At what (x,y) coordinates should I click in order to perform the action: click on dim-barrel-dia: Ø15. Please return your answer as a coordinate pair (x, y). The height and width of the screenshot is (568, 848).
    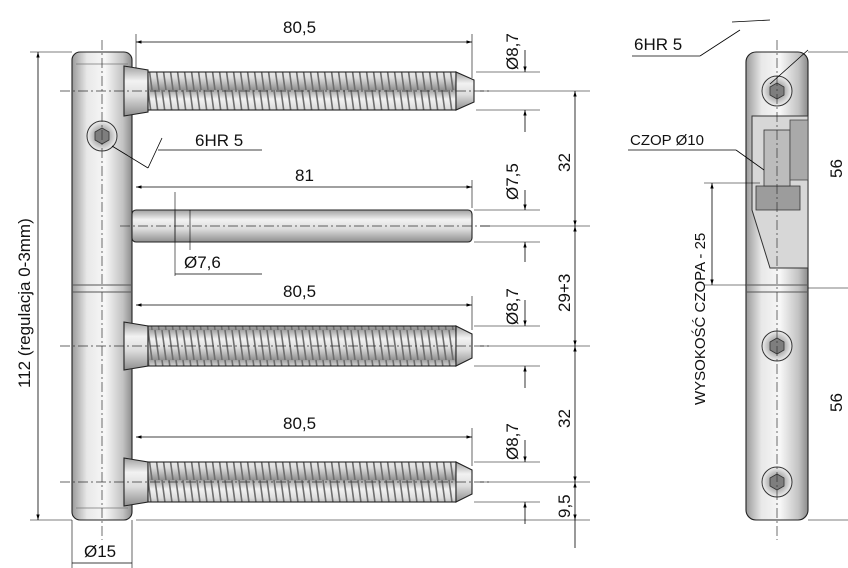
    Looking at the image, I should click on (102, 544).